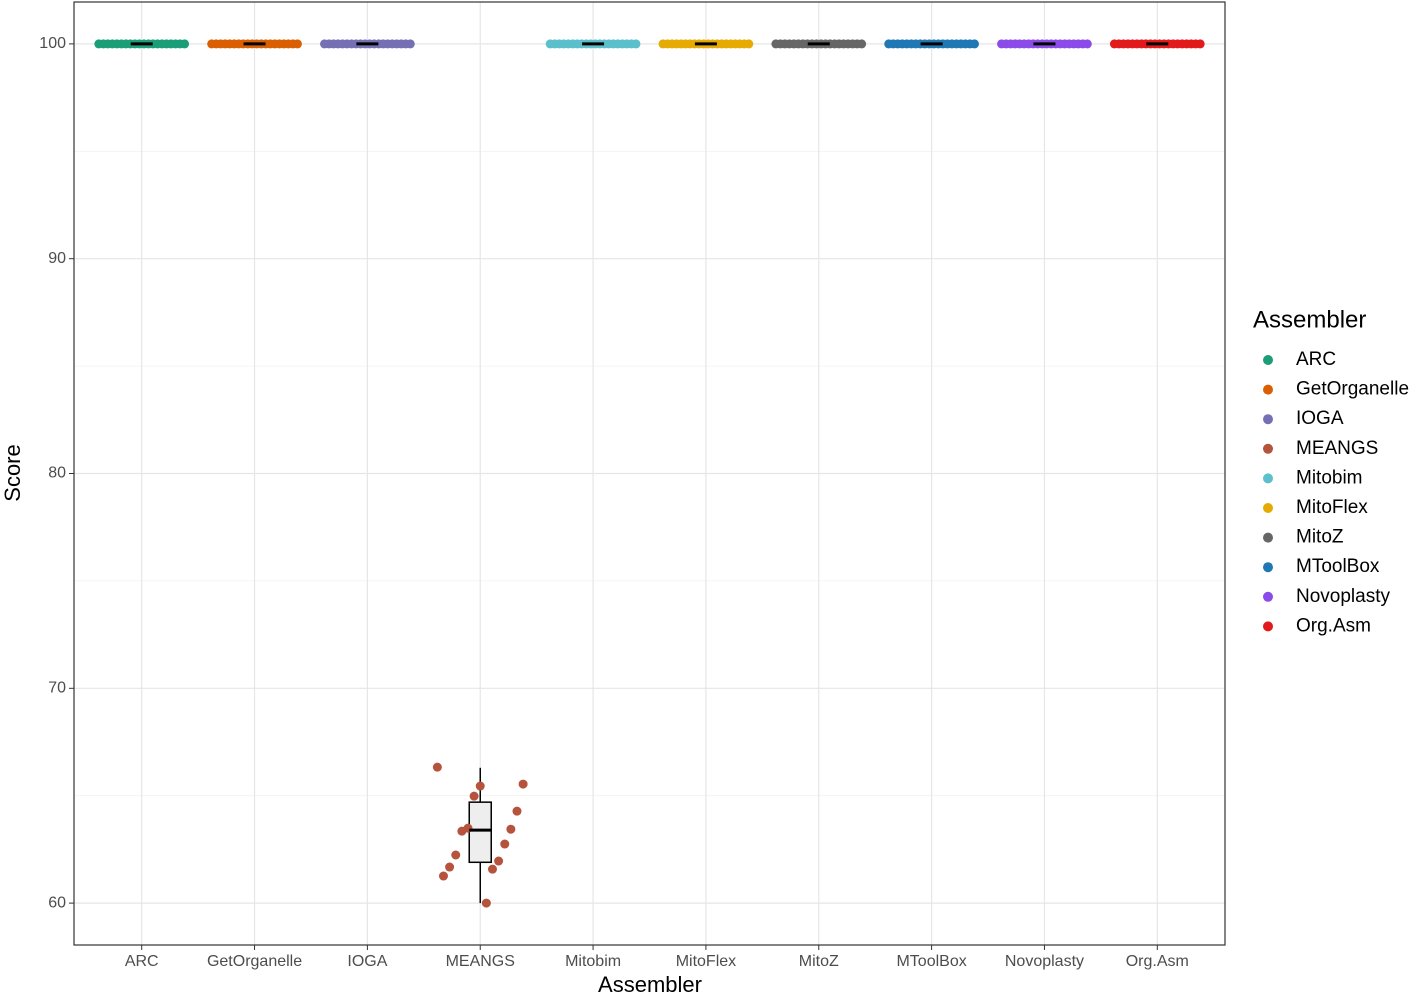  What do you see at coordinates (650, 984) in the screenshot?
I see `x-axis-label: Assembler` at bounding box center [650, 984].